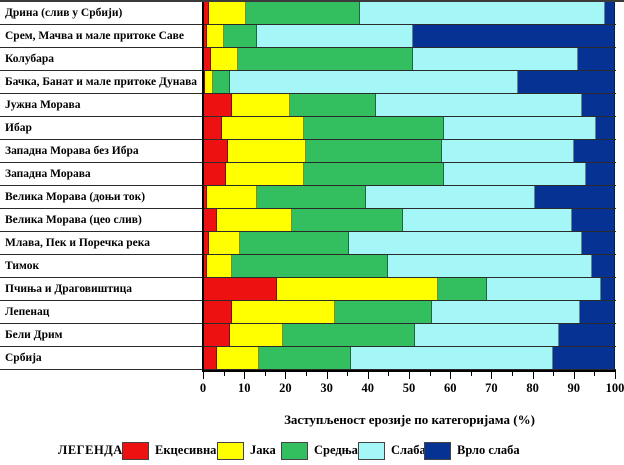  Describe the element at coordinates (491, 388) in the screenshot. I see `tick-label: 70` at that location.